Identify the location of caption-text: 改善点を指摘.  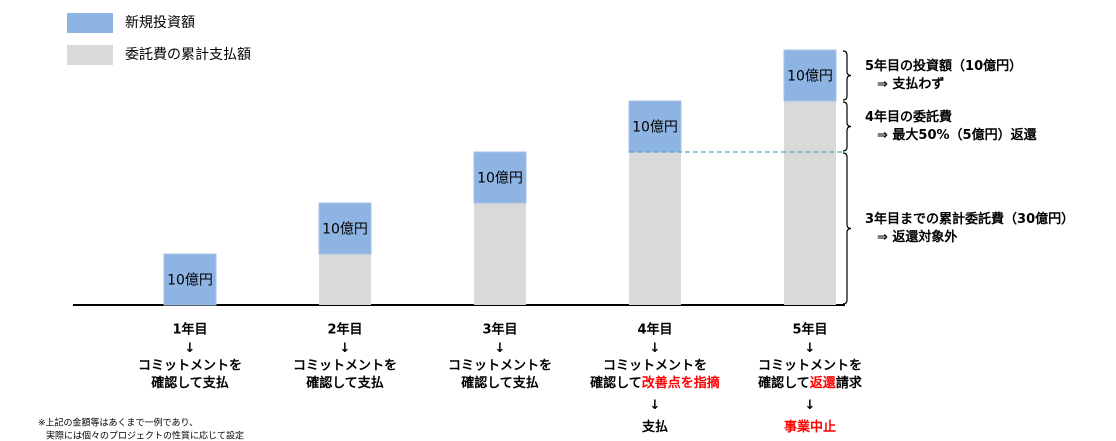
(681, 383).